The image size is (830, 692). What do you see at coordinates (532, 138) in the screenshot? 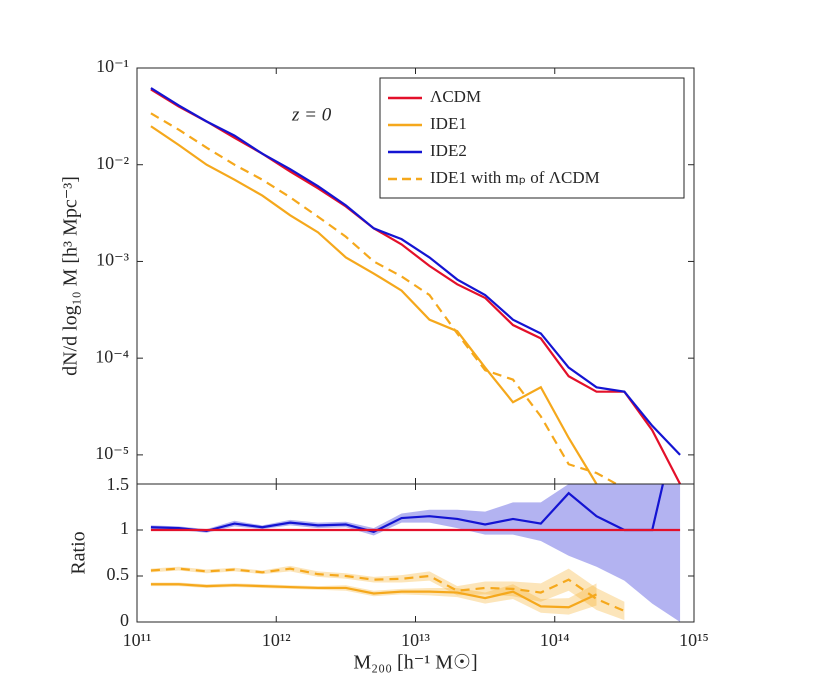
I see `legend-box` at bounding box center [532, 138].